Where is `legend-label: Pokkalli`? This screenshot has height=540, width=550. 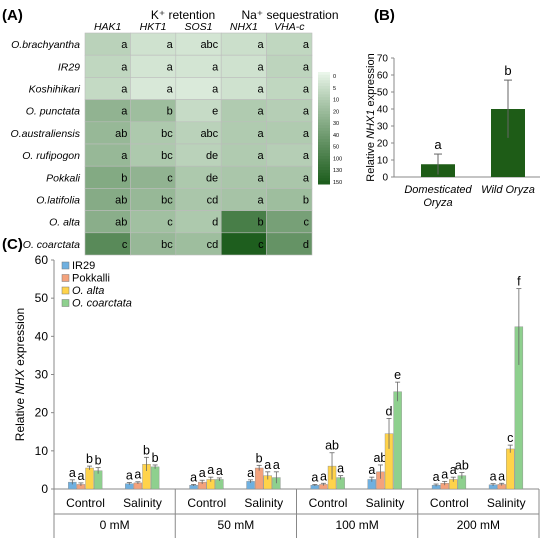
legend-label: Pokkalli is located at coordinates (91, 279).